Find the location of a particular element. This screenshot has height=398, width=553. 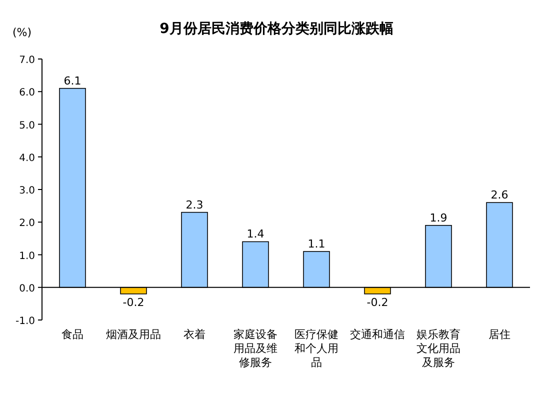

x-tick-label: 交通和通信 is located at coordinates (377, 334).